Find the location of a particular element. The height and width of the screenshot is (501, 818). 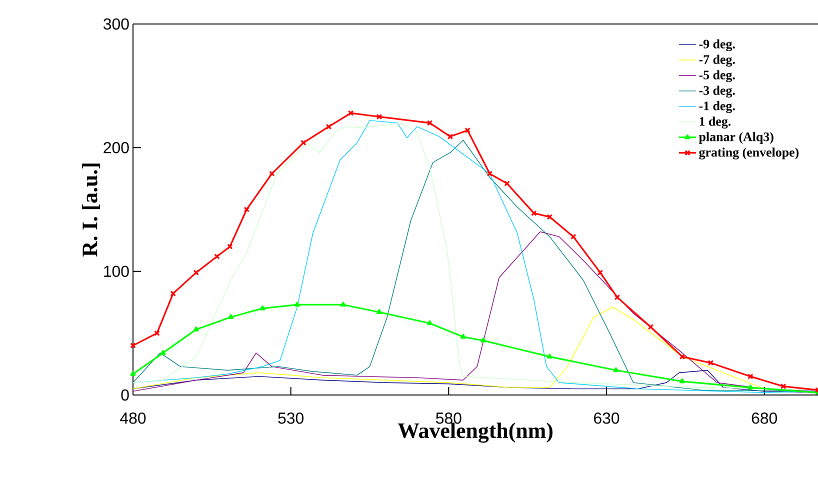

legend-label: 1 deg. is located at coordinates (715, 122).